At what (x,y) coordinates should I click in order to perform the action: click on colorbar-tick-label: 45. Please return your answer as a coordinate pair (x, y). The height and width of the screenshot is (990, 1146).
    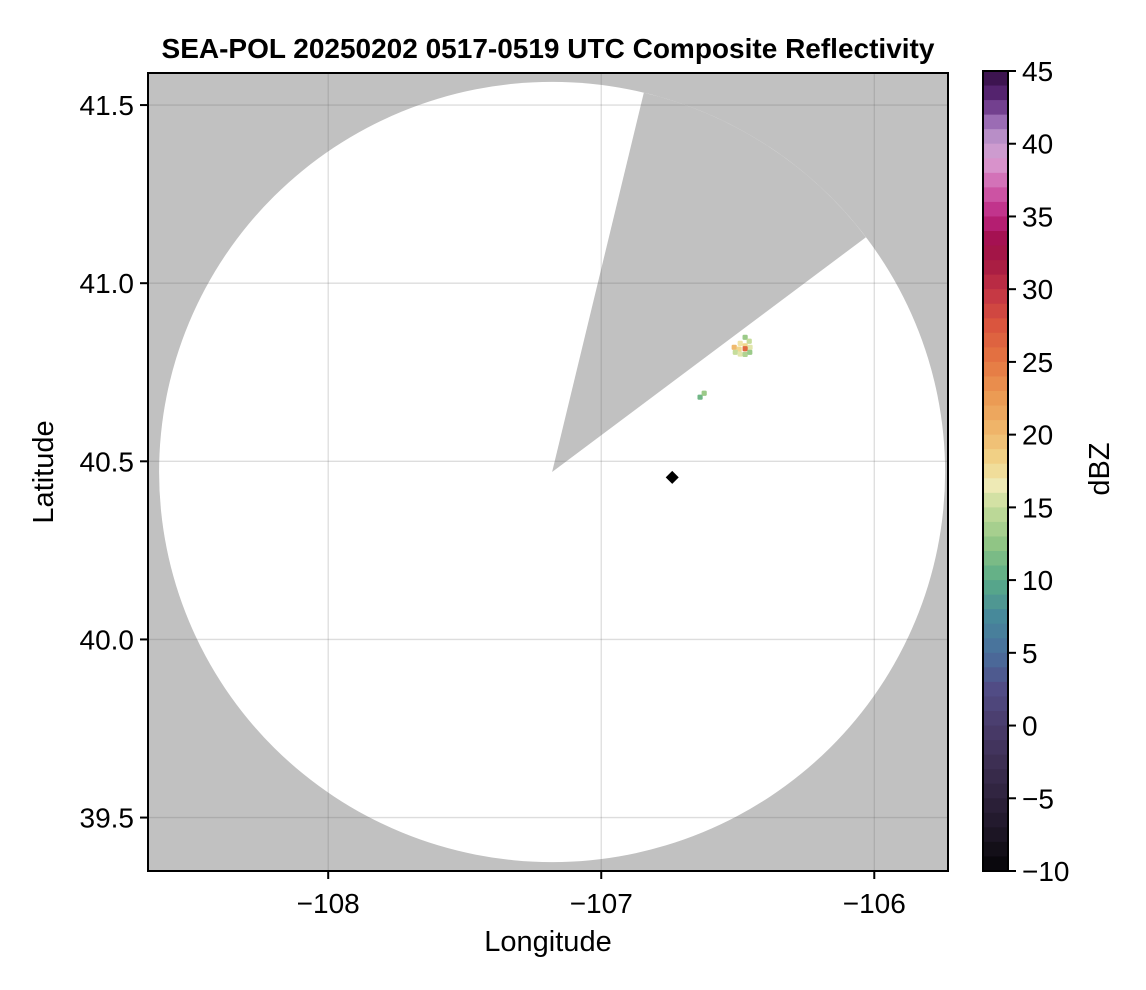
    Looking at the image, I should click on (1037, 71).